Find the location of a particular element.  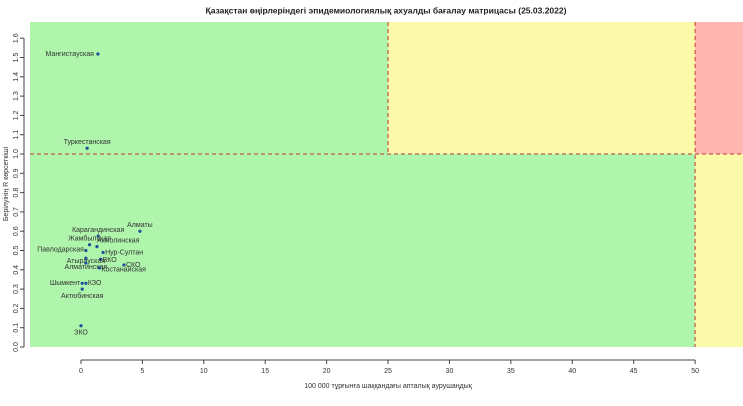

point-label: СКО is located at coordinates (133, 265).